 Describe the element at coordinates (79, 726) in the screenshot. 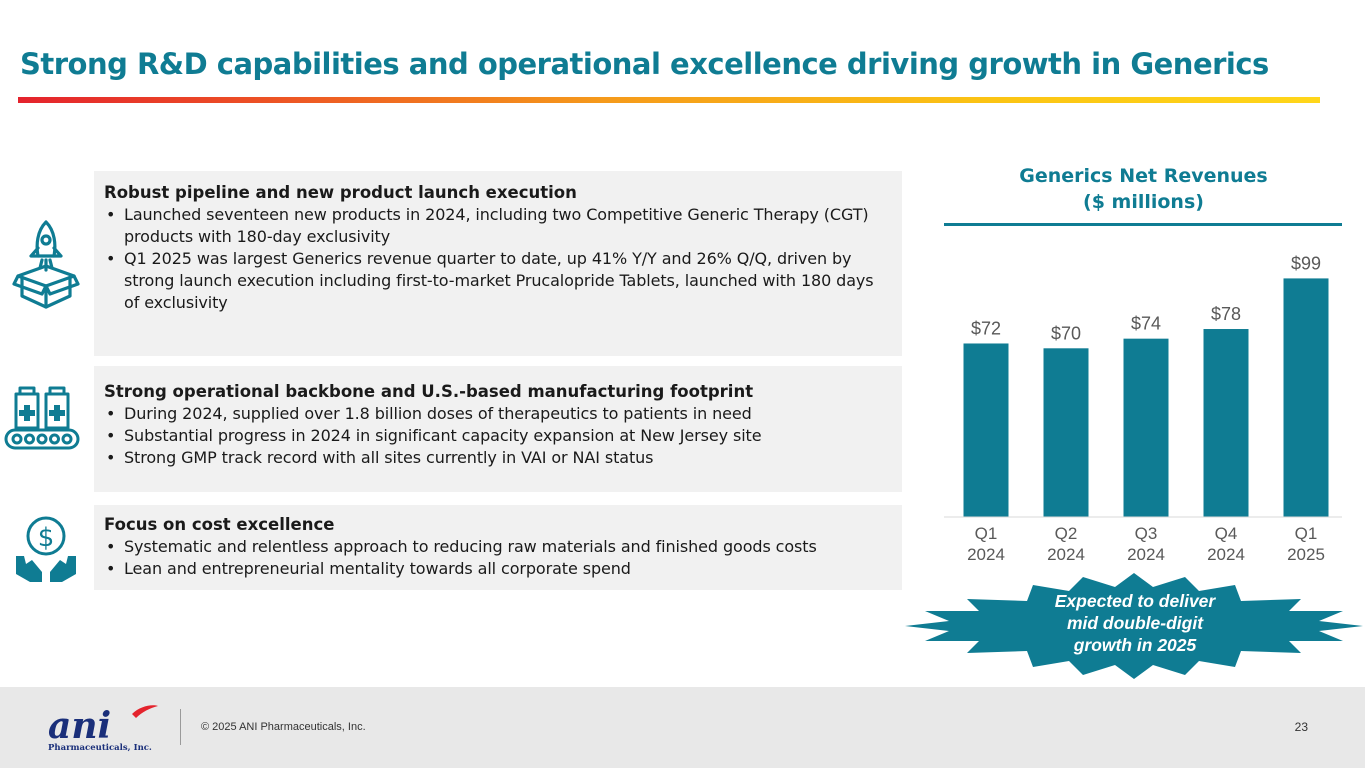

I see `logo-wordmark: ani` at that location.